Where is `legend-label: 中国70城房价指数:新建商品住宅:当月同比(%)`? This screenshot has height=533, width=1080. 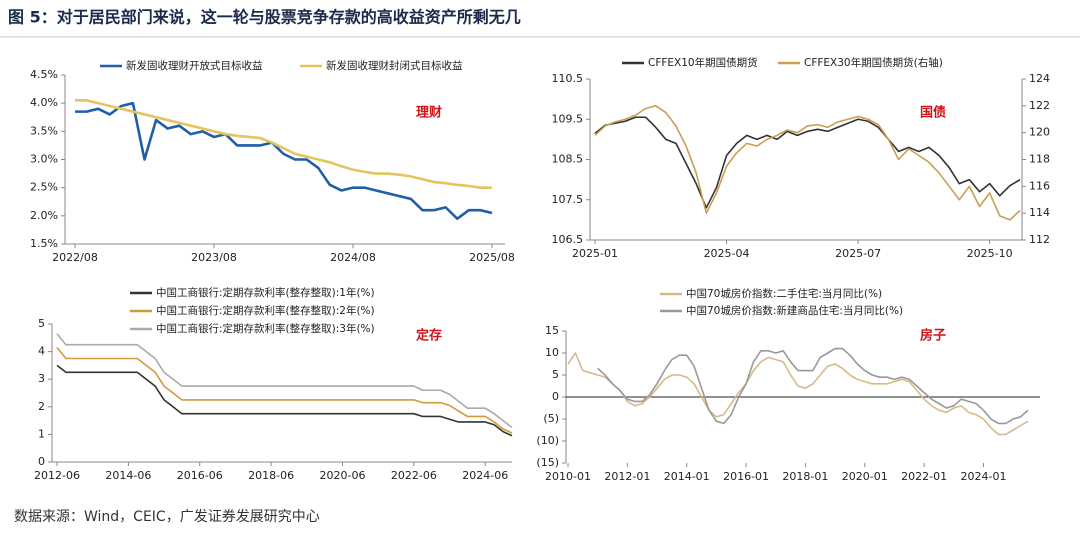 legend-label: 中国70城房价指数:新建商品住宅:当月同比(%) is located at coordinates (794, 310).